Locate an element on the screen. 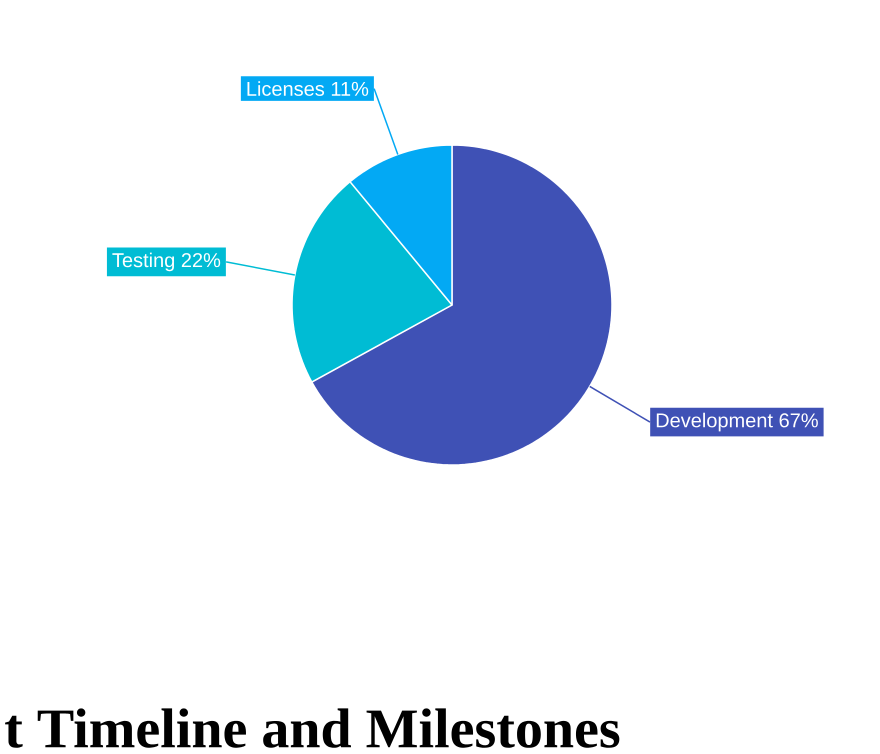 The width and height of the screenshot is (880, 754). slice-label: Licenses is located at coordinates (286, 88).